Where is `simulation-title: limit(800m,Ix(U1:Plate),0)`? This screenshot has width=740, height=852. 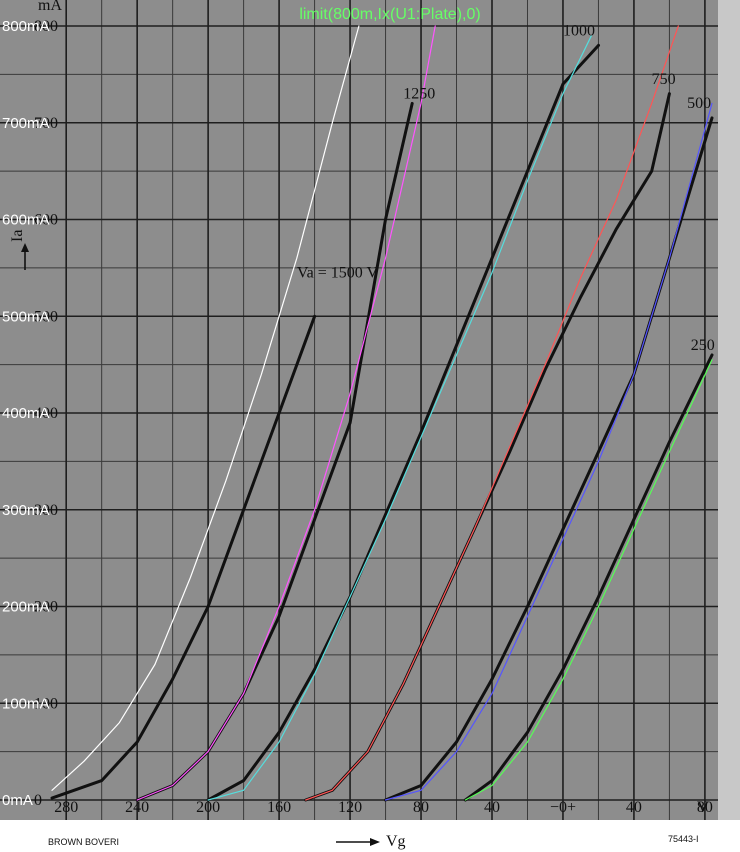 simulation-title: limit(800m,Ix(U1:Plate),0) is located at coordinates (389, 14).